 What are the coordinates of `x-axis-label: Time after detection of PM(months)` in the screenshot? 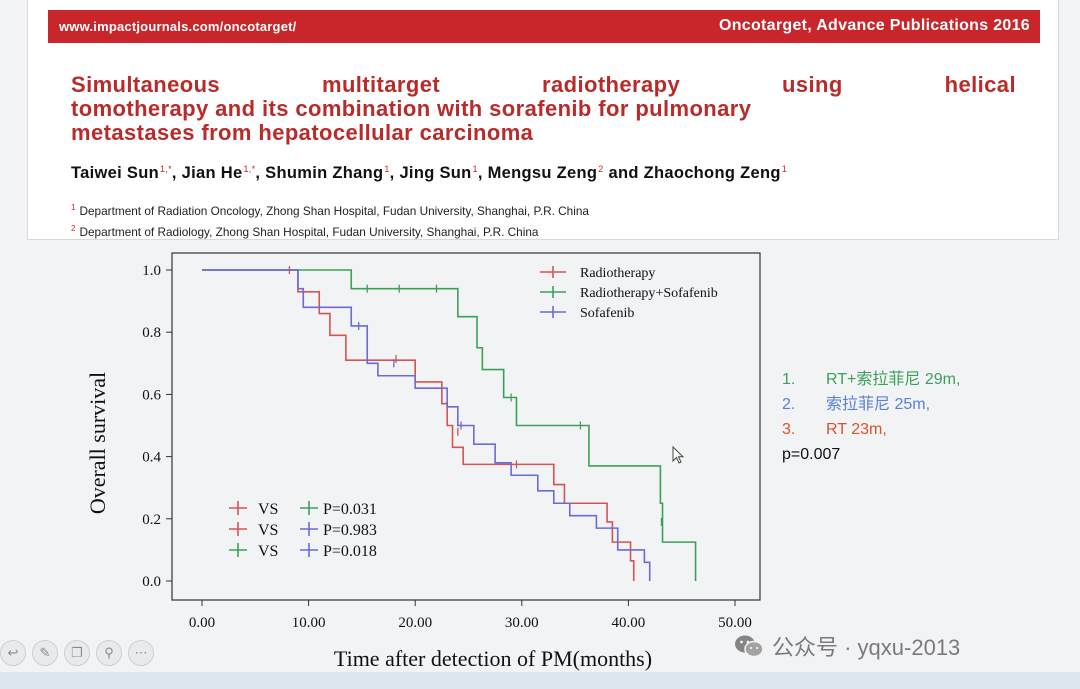 It's located at (493, 658).